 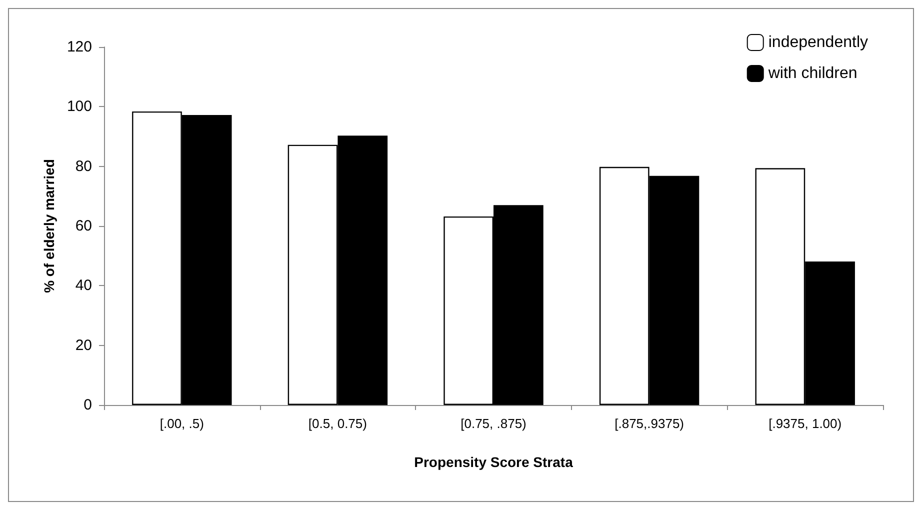 What do you see at coordinates (83, 345) in the screenshot?
I see `y-tick-label: 20` at bounding box center [83, 345].